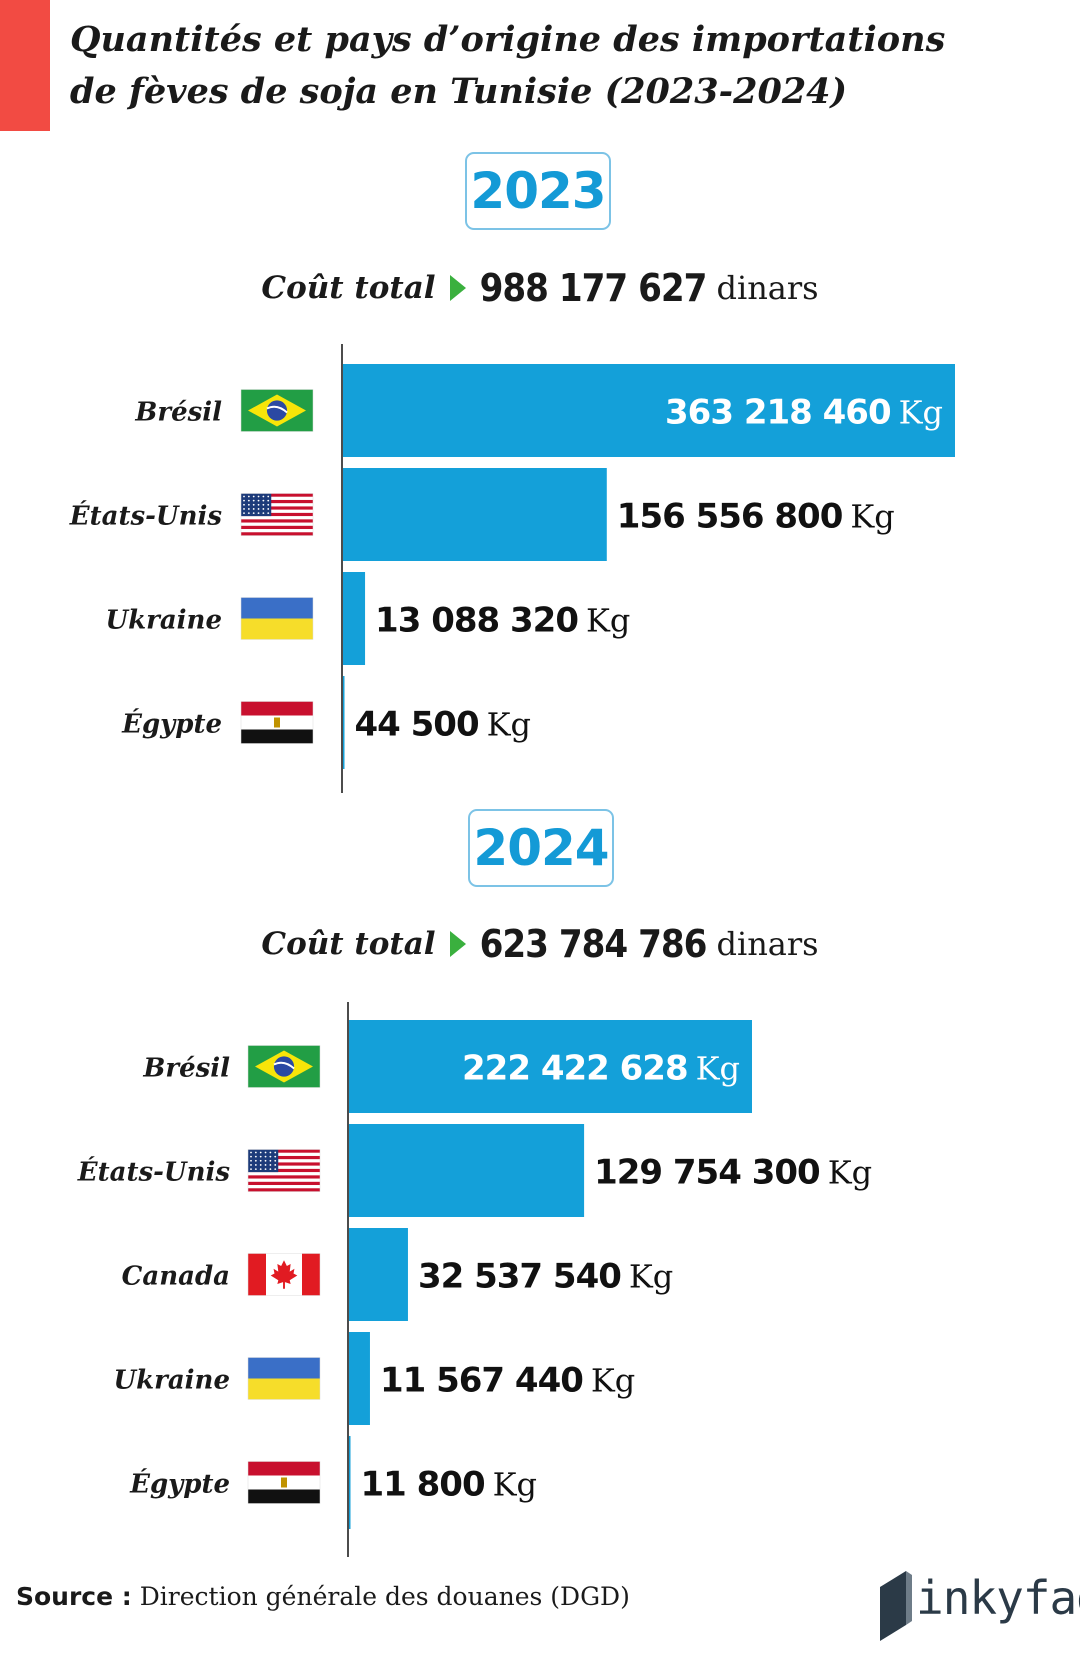 This screenshot has width=1080, height=1655. I want to click on source-text: Direction générale des douanes (DGD), so click(384, 1596).